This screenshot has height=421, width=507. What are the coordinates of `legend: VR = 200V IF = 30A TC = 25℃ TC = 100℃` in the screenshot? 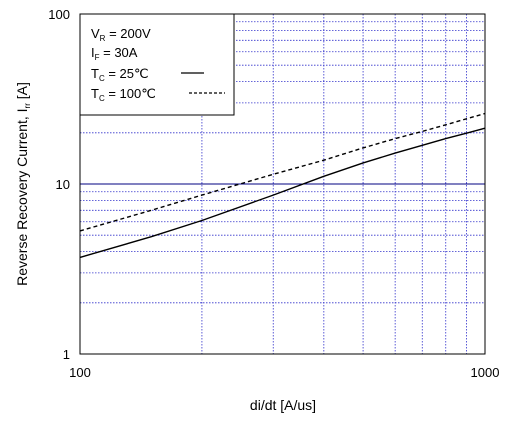 It's located at (157, 64).